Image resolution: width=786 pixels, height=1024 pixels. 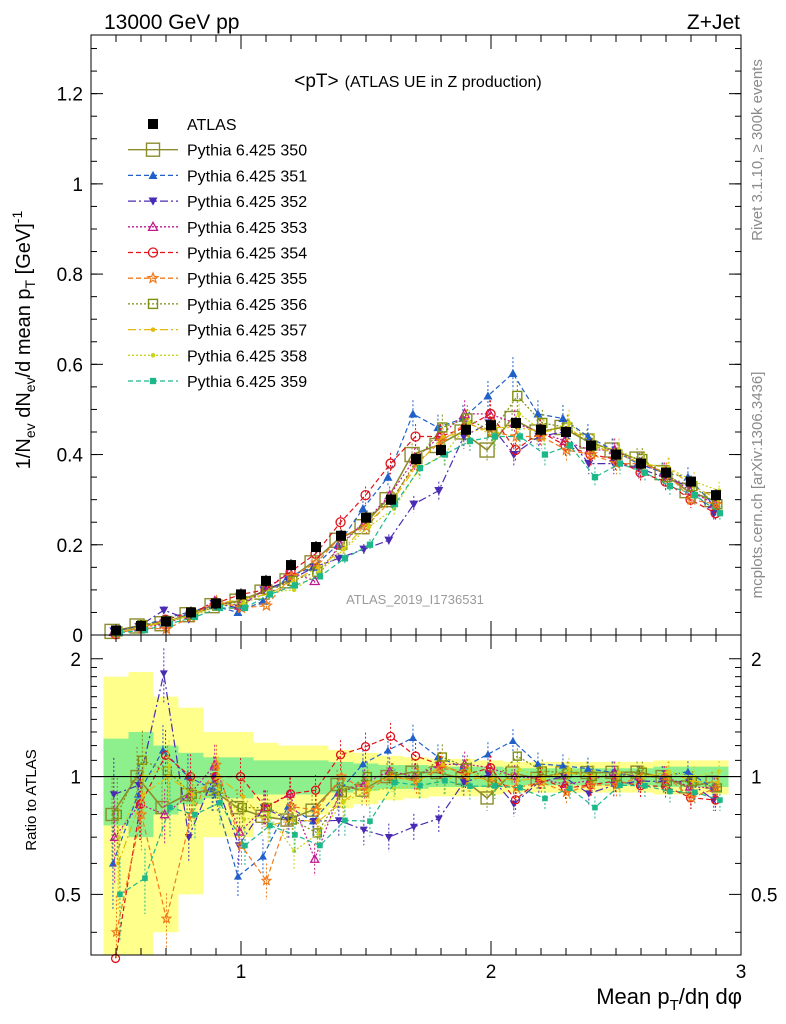 What do you see at coordinates (70, 275) in the screenshot?
I see `main-y-tick-label: 0.8` at bounding box center [70, 275].